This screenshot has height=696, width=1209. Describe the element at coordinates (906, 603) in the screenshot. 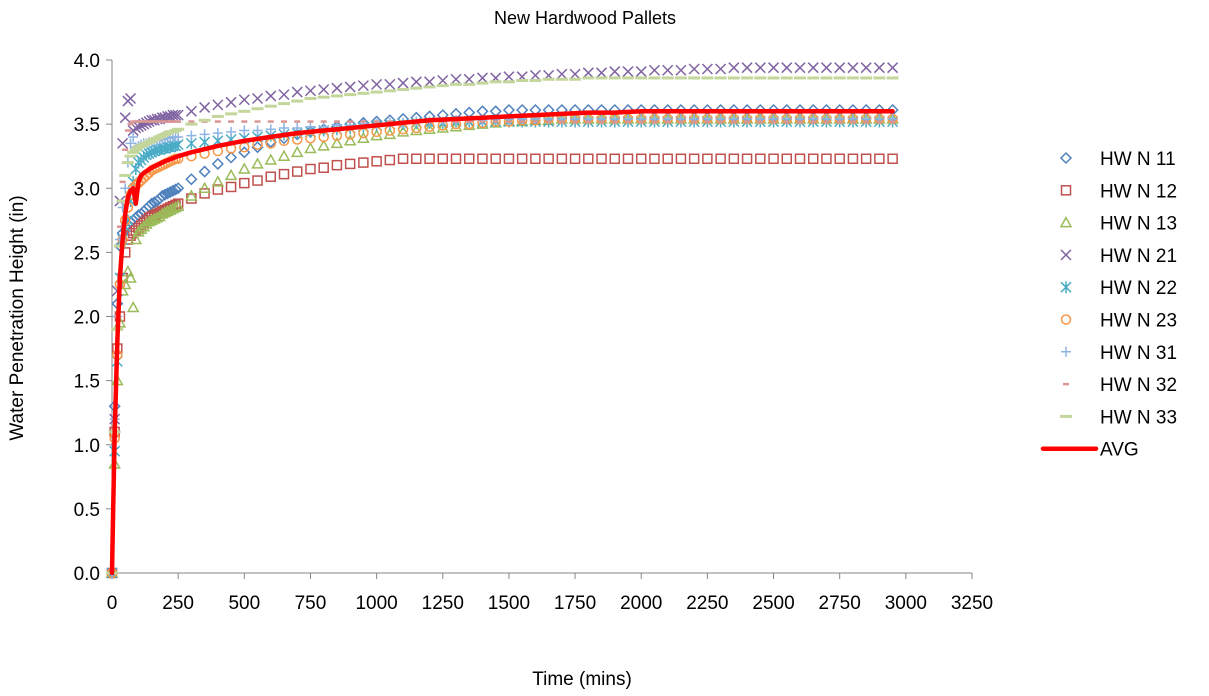

I see `x-tick-label: 3000` at that location.